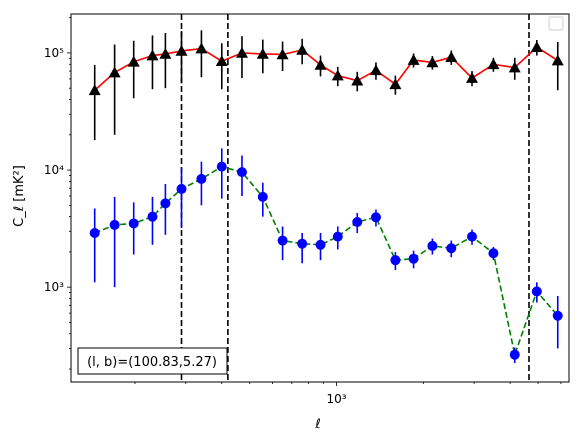 This screenshot has width=580, height=441. Describe the element at coordinates (336, 399) in the screenshot. I see `x-tick-label: 10³` at that location.